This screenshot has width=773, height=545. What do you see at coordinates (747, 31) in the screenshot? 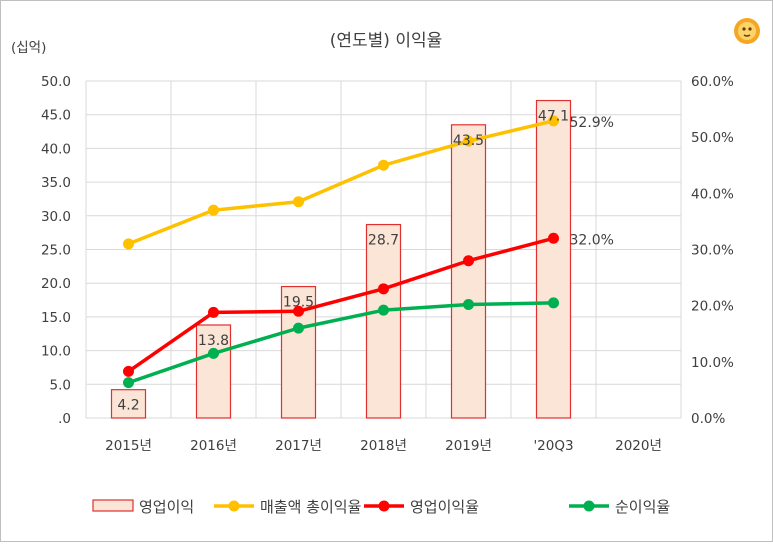
I see `lion-logo-icon` at bounding box center [747, 31].